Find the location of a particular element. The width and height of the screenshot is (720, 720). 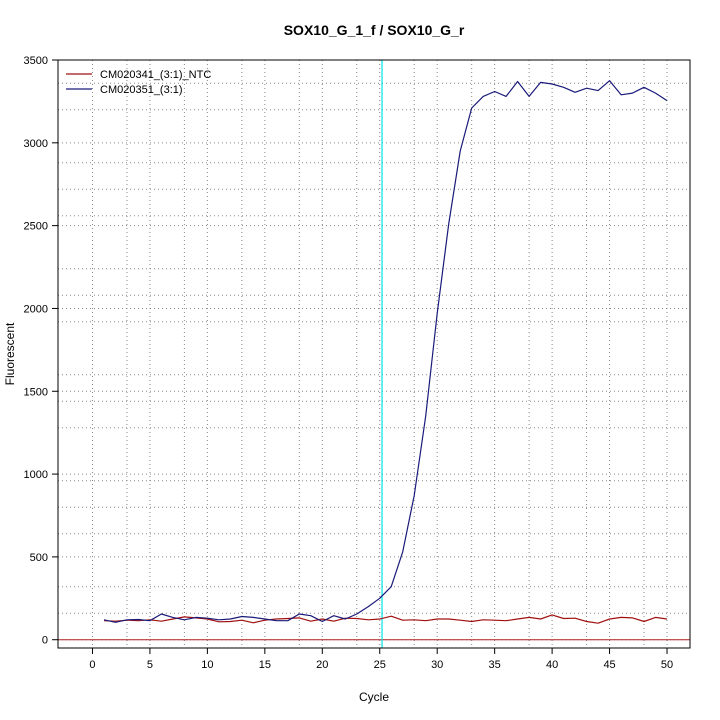

y-axis-label: Fluorescent is located at coordinates (10, 353).